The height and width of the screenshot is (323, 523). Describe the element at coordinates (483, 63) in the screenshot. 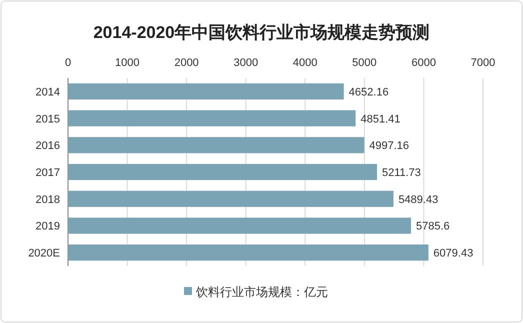

I see `x-tick-label: 7000` at that location.